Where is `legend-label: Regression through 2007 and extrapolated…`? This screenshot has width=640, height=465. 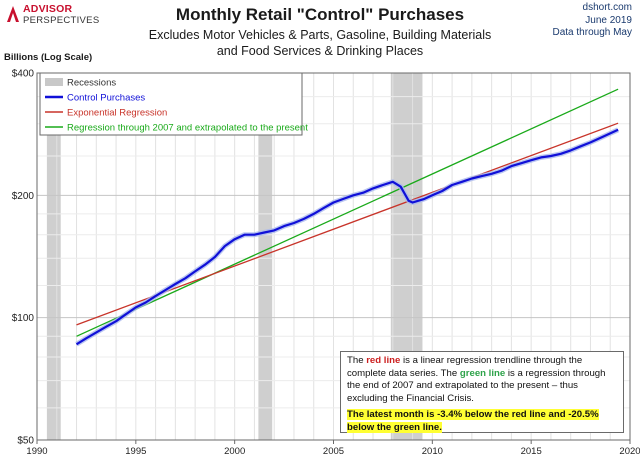
legend-label: Regression through 2007 and extrapolated… is located at coordinates (187, 128).